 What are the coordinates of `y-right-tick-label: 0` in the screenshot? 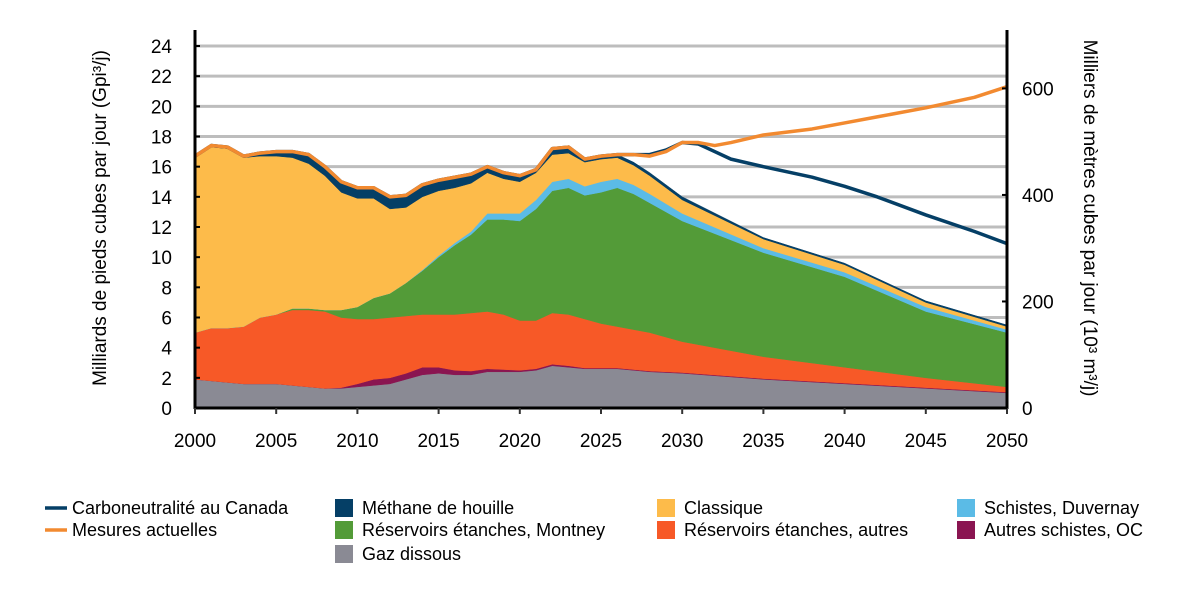 It's located at (1027, 409).